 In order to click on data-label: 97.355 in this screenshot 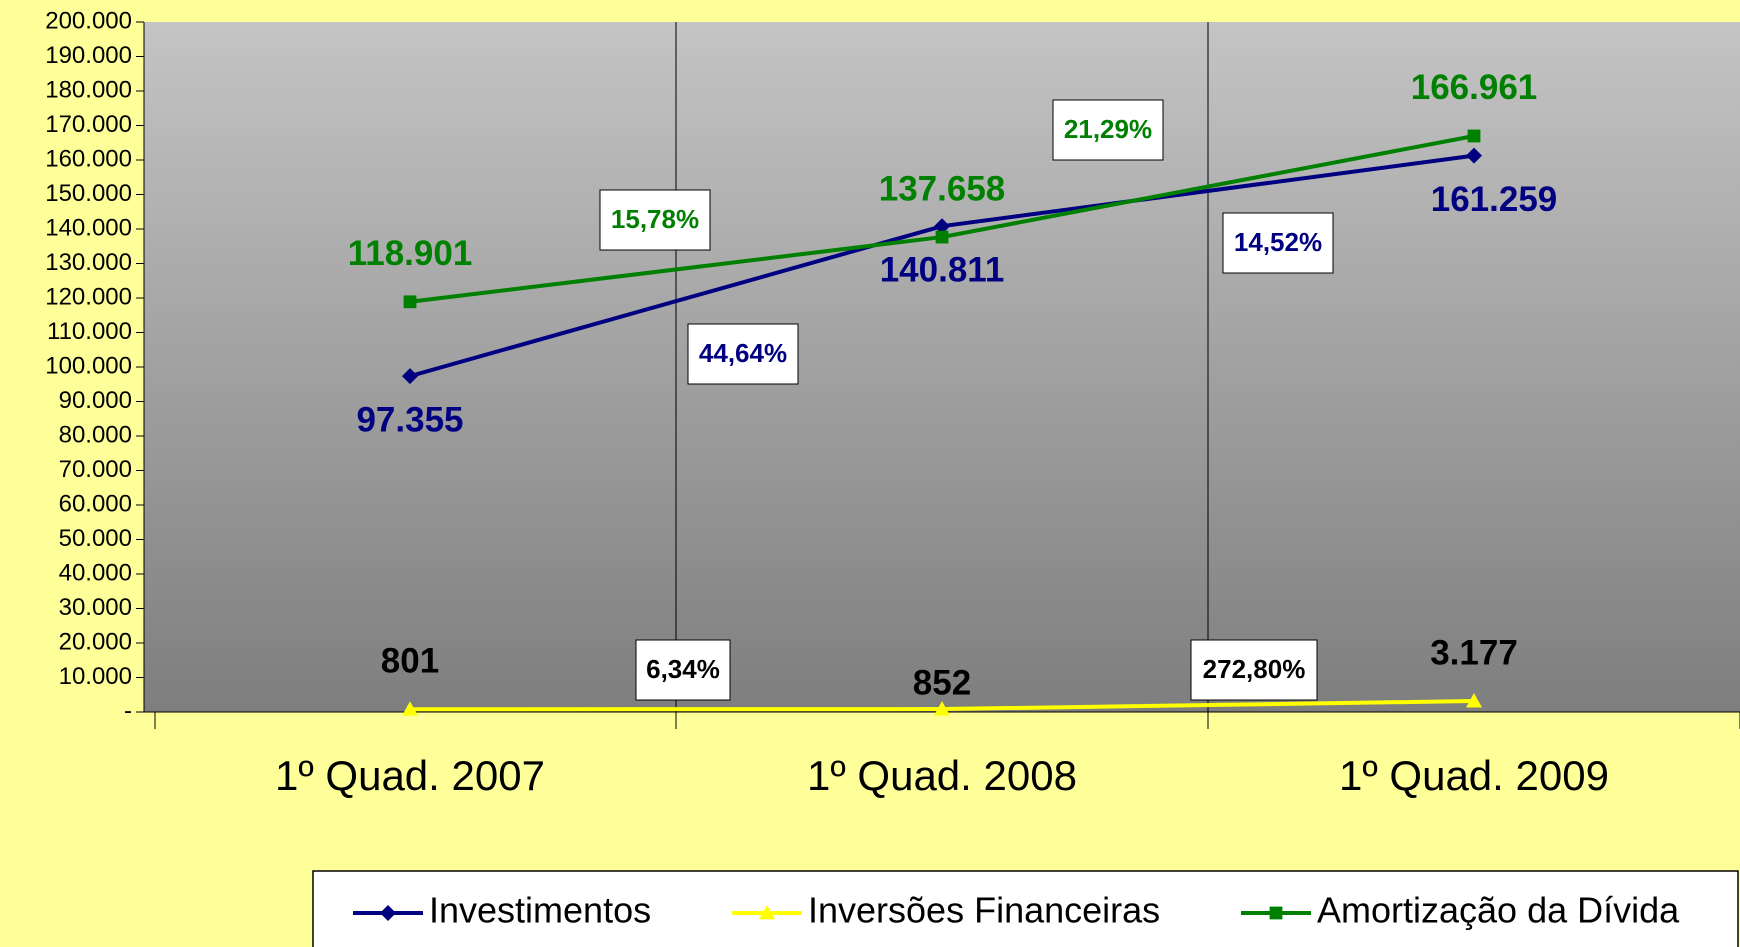, I will do `click(409, 419)`.